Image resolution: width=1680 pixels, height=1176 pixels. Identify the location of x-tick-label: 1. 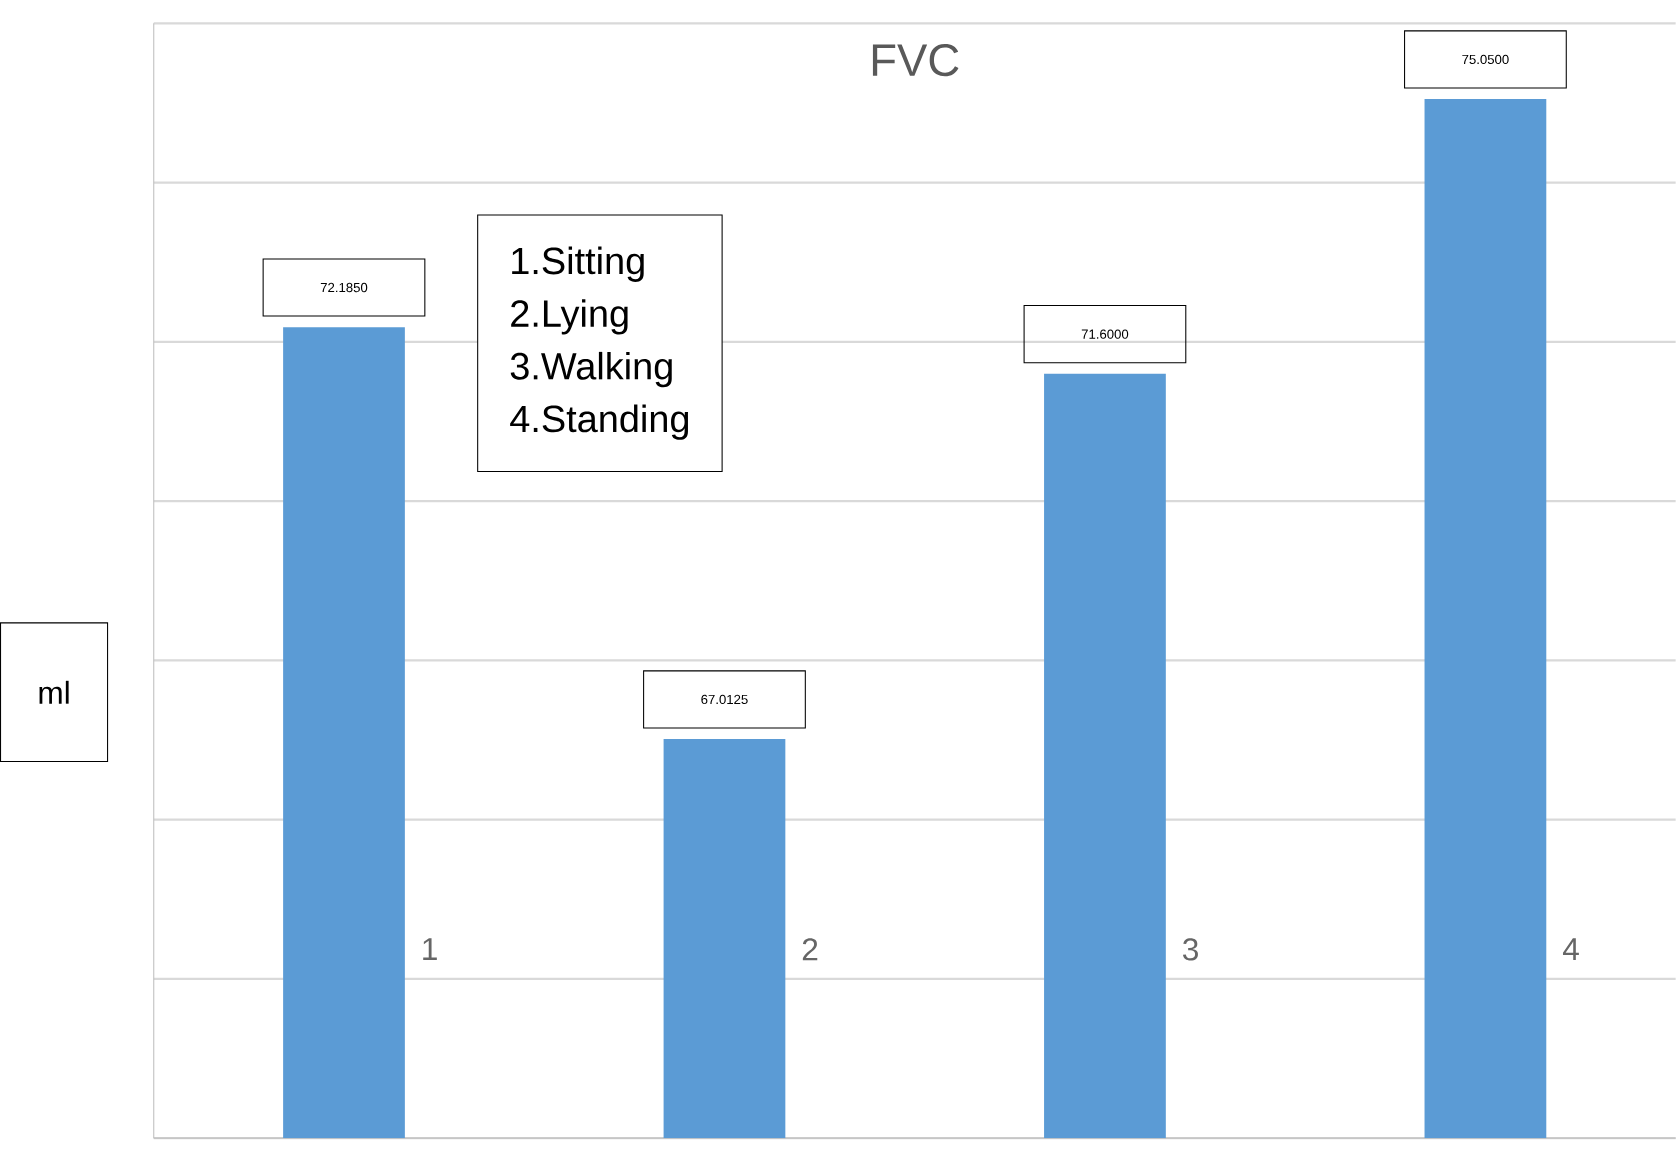
(430, 948).